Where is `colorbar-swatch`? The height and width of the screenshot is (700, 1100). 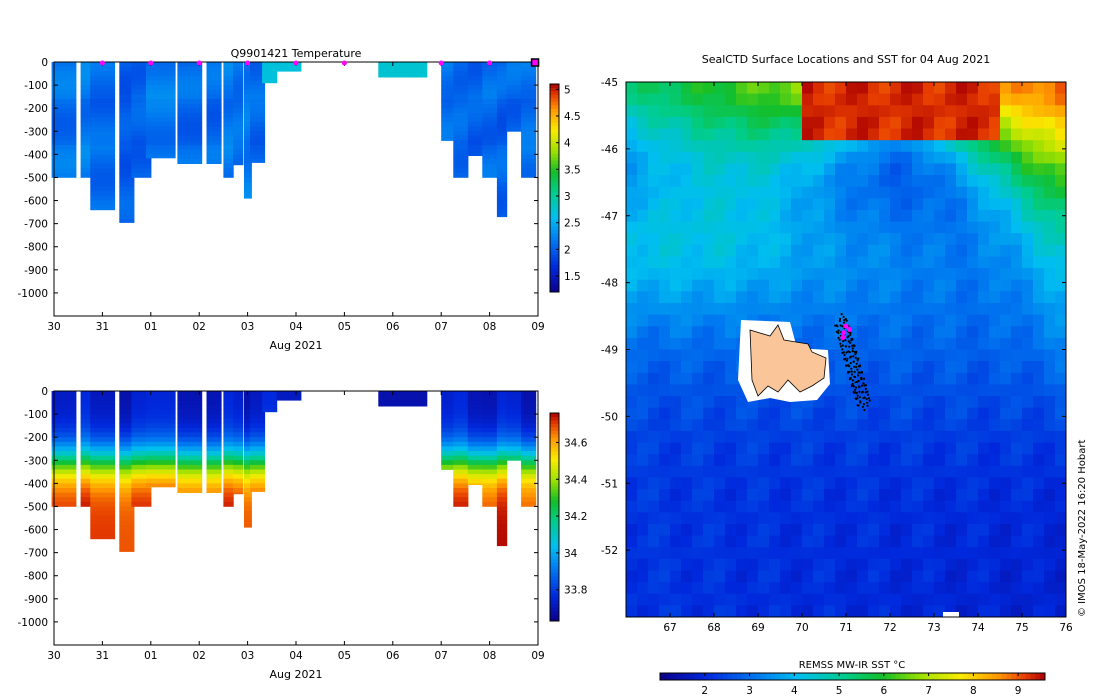
colorbar-swatch is located at coordinates (554, 96).